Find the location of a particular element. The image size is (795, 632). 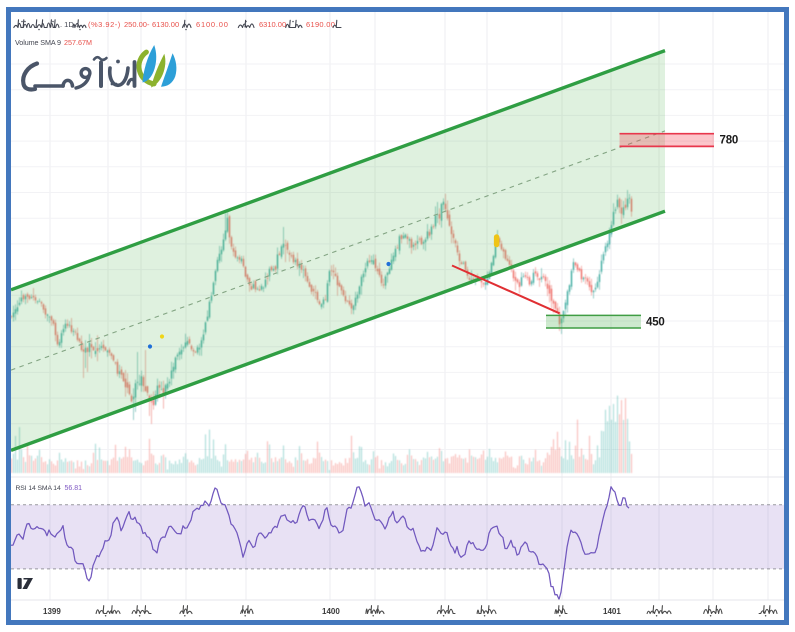

svg-text: 6100.00 is located at coordinates (212, 24).